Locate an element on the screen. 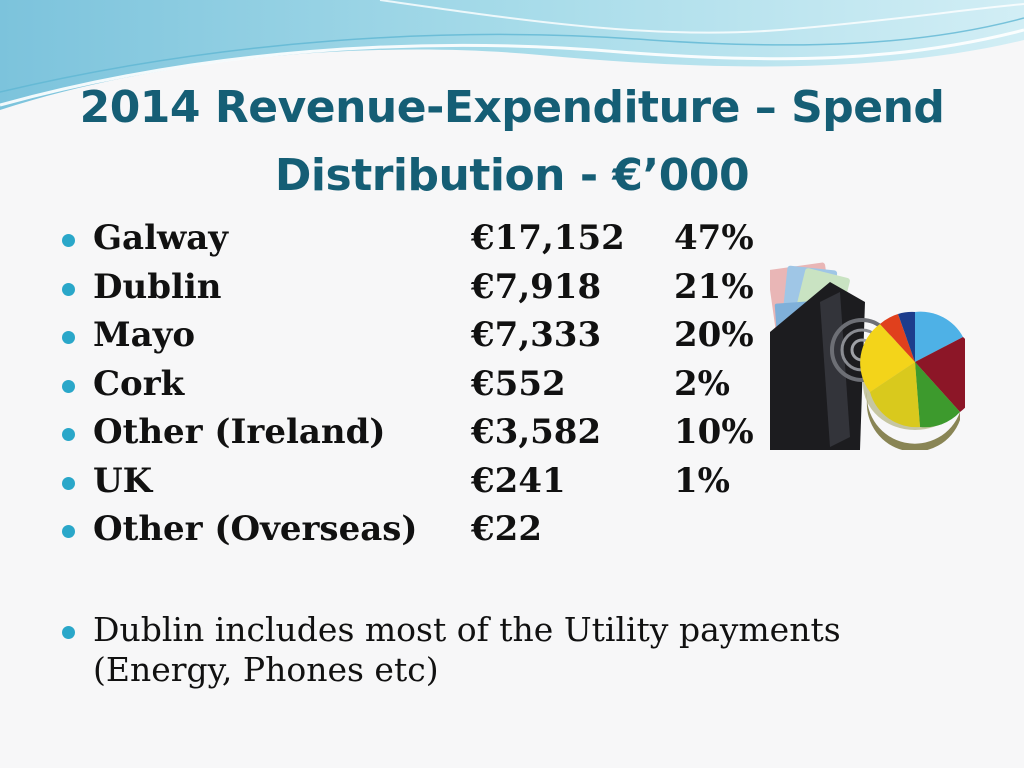 This screenshot has width=1024, height=768. region-amount: €552 is located at coordinates (518, 383).